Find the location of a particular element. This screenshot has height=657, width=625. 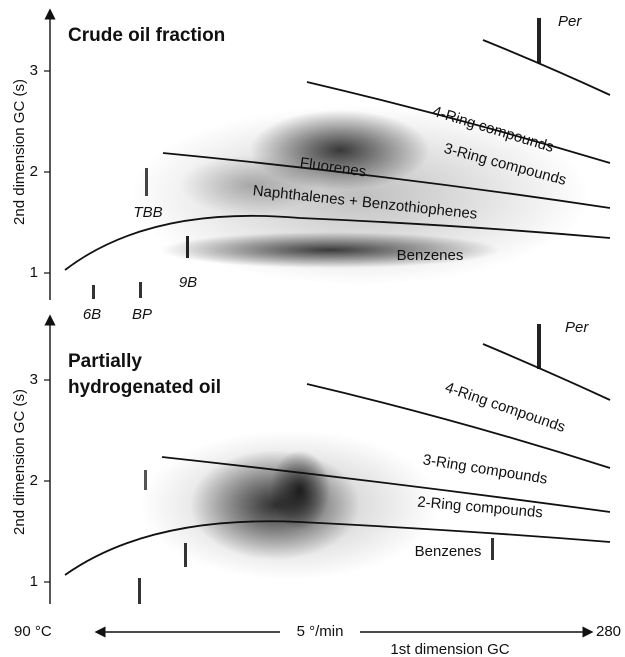

x-rate-label: 5 °/min is located at coordinates (320, 631).